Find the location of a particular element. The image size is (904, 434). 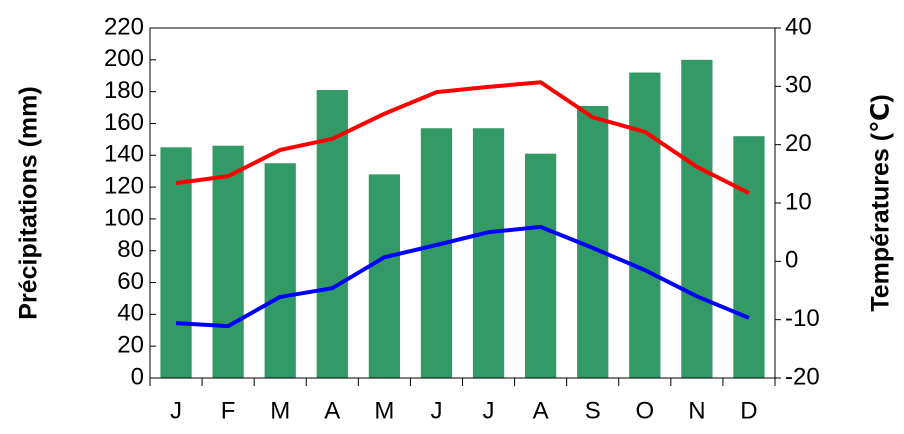

y2-tick-label: 40 is located at coordinates (798, 26).